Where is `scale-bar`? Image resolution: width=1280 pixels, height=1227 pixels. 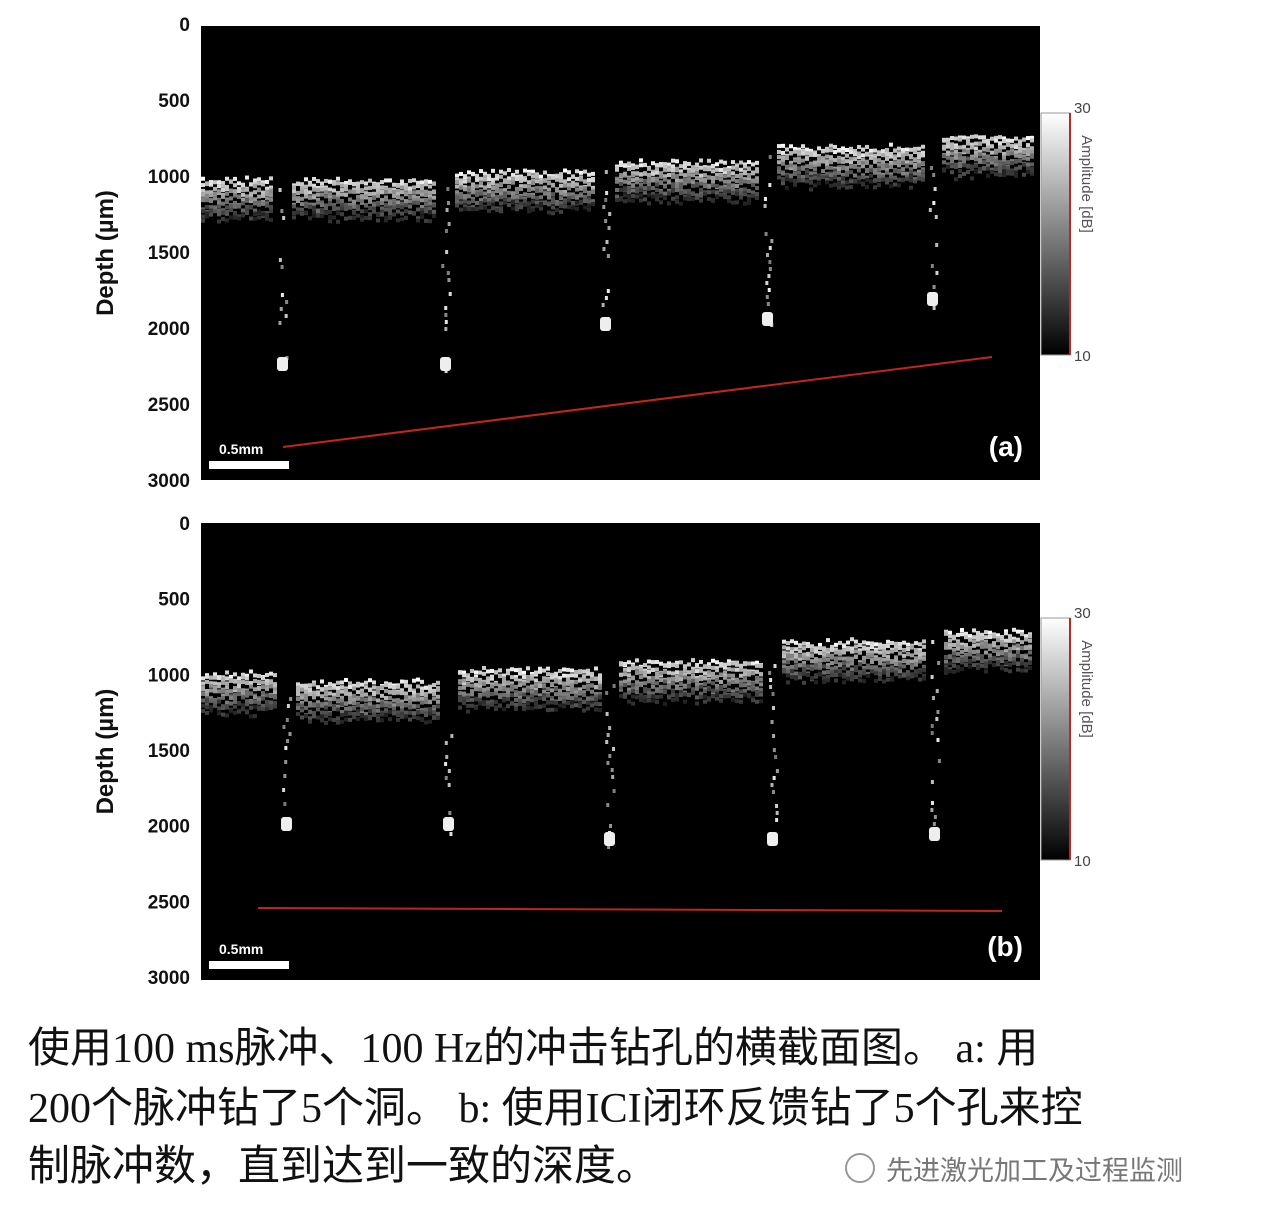 scale-bar is located at coordinates (249, 965).